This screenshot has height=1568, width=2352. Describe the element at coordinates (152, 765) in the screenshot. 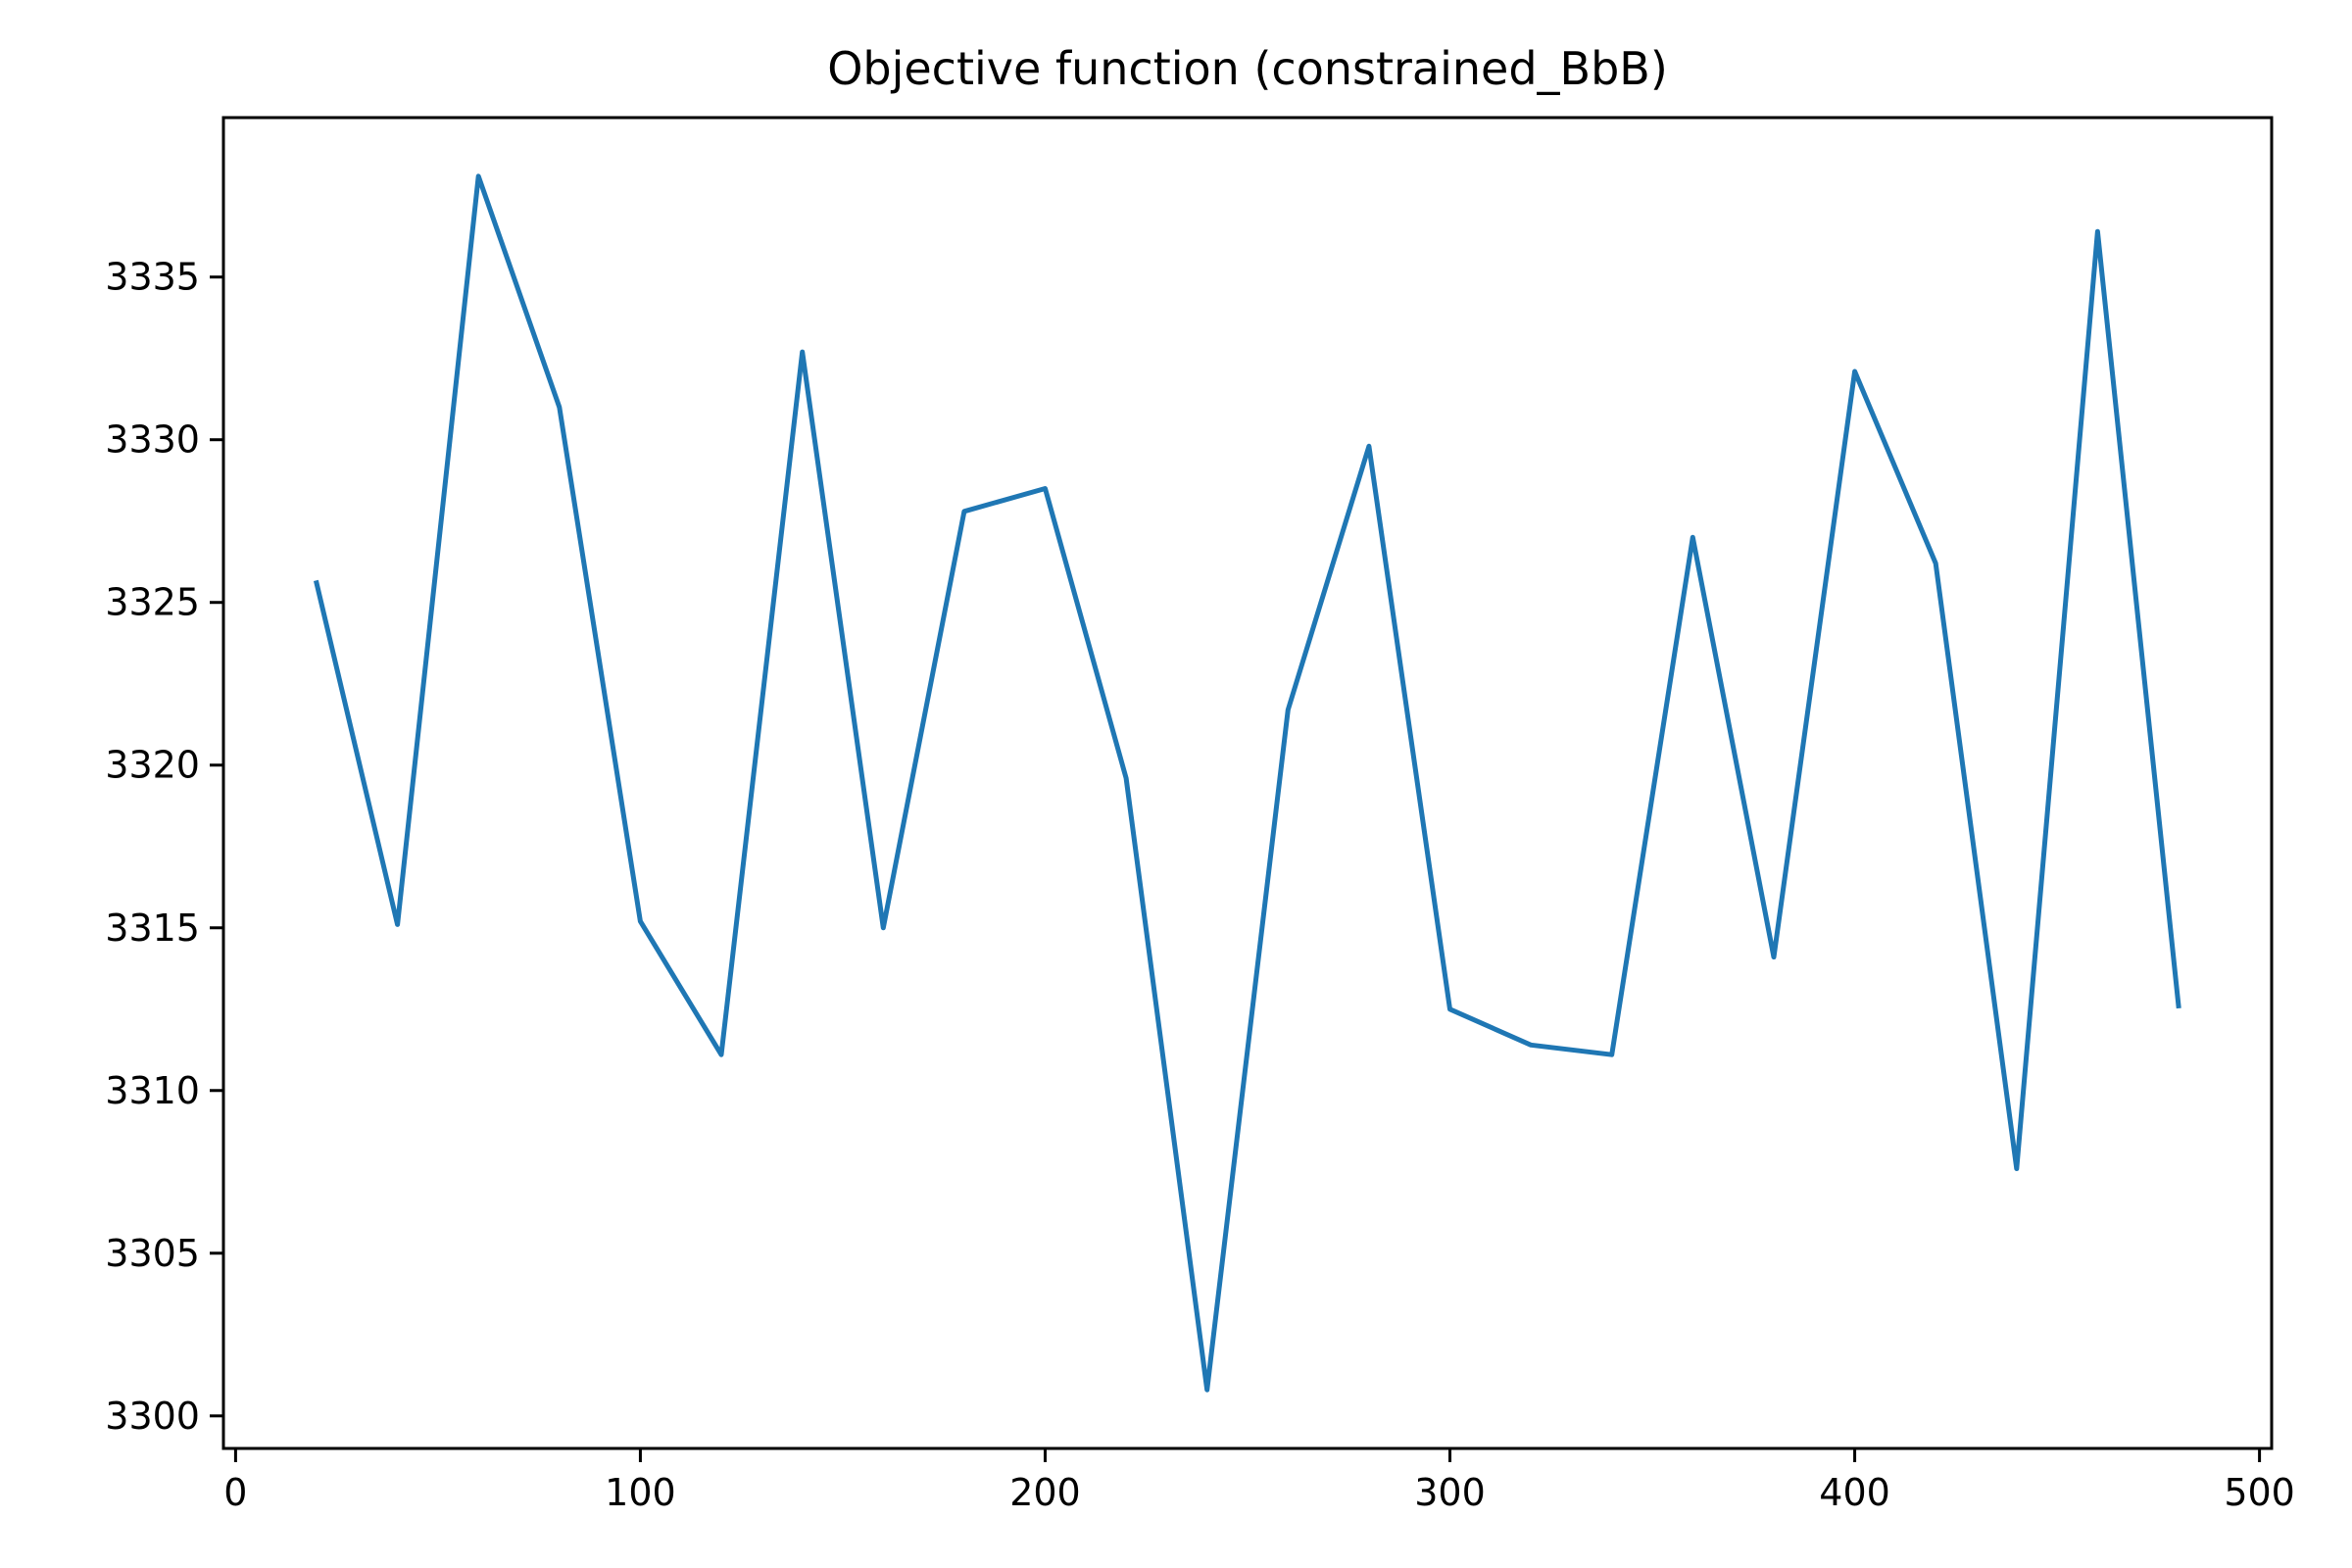

I see `y-tick-label: 3320` at that location.